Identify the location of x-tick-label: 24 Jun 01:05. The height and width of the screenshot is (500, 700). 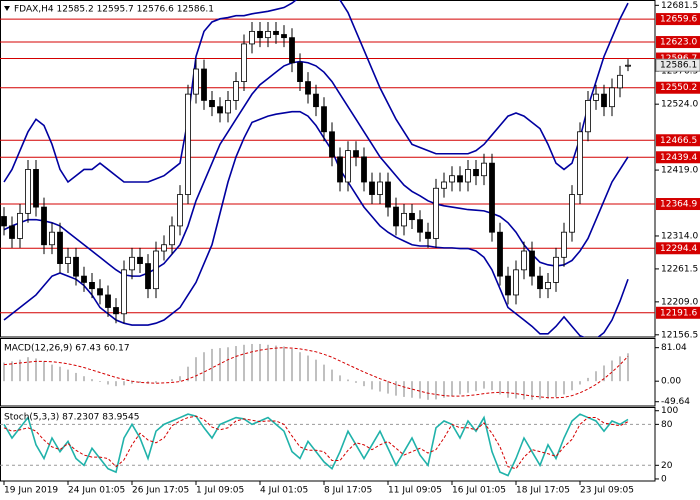
(96, 491).